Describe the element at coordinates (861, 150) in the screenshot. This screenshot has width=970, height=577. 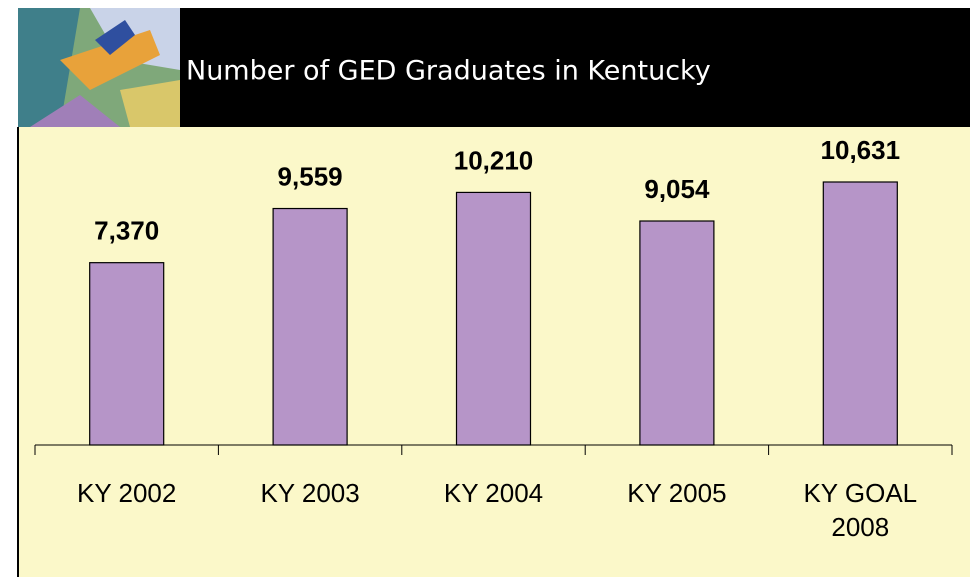
I see `value-label: 10,631` at that location.